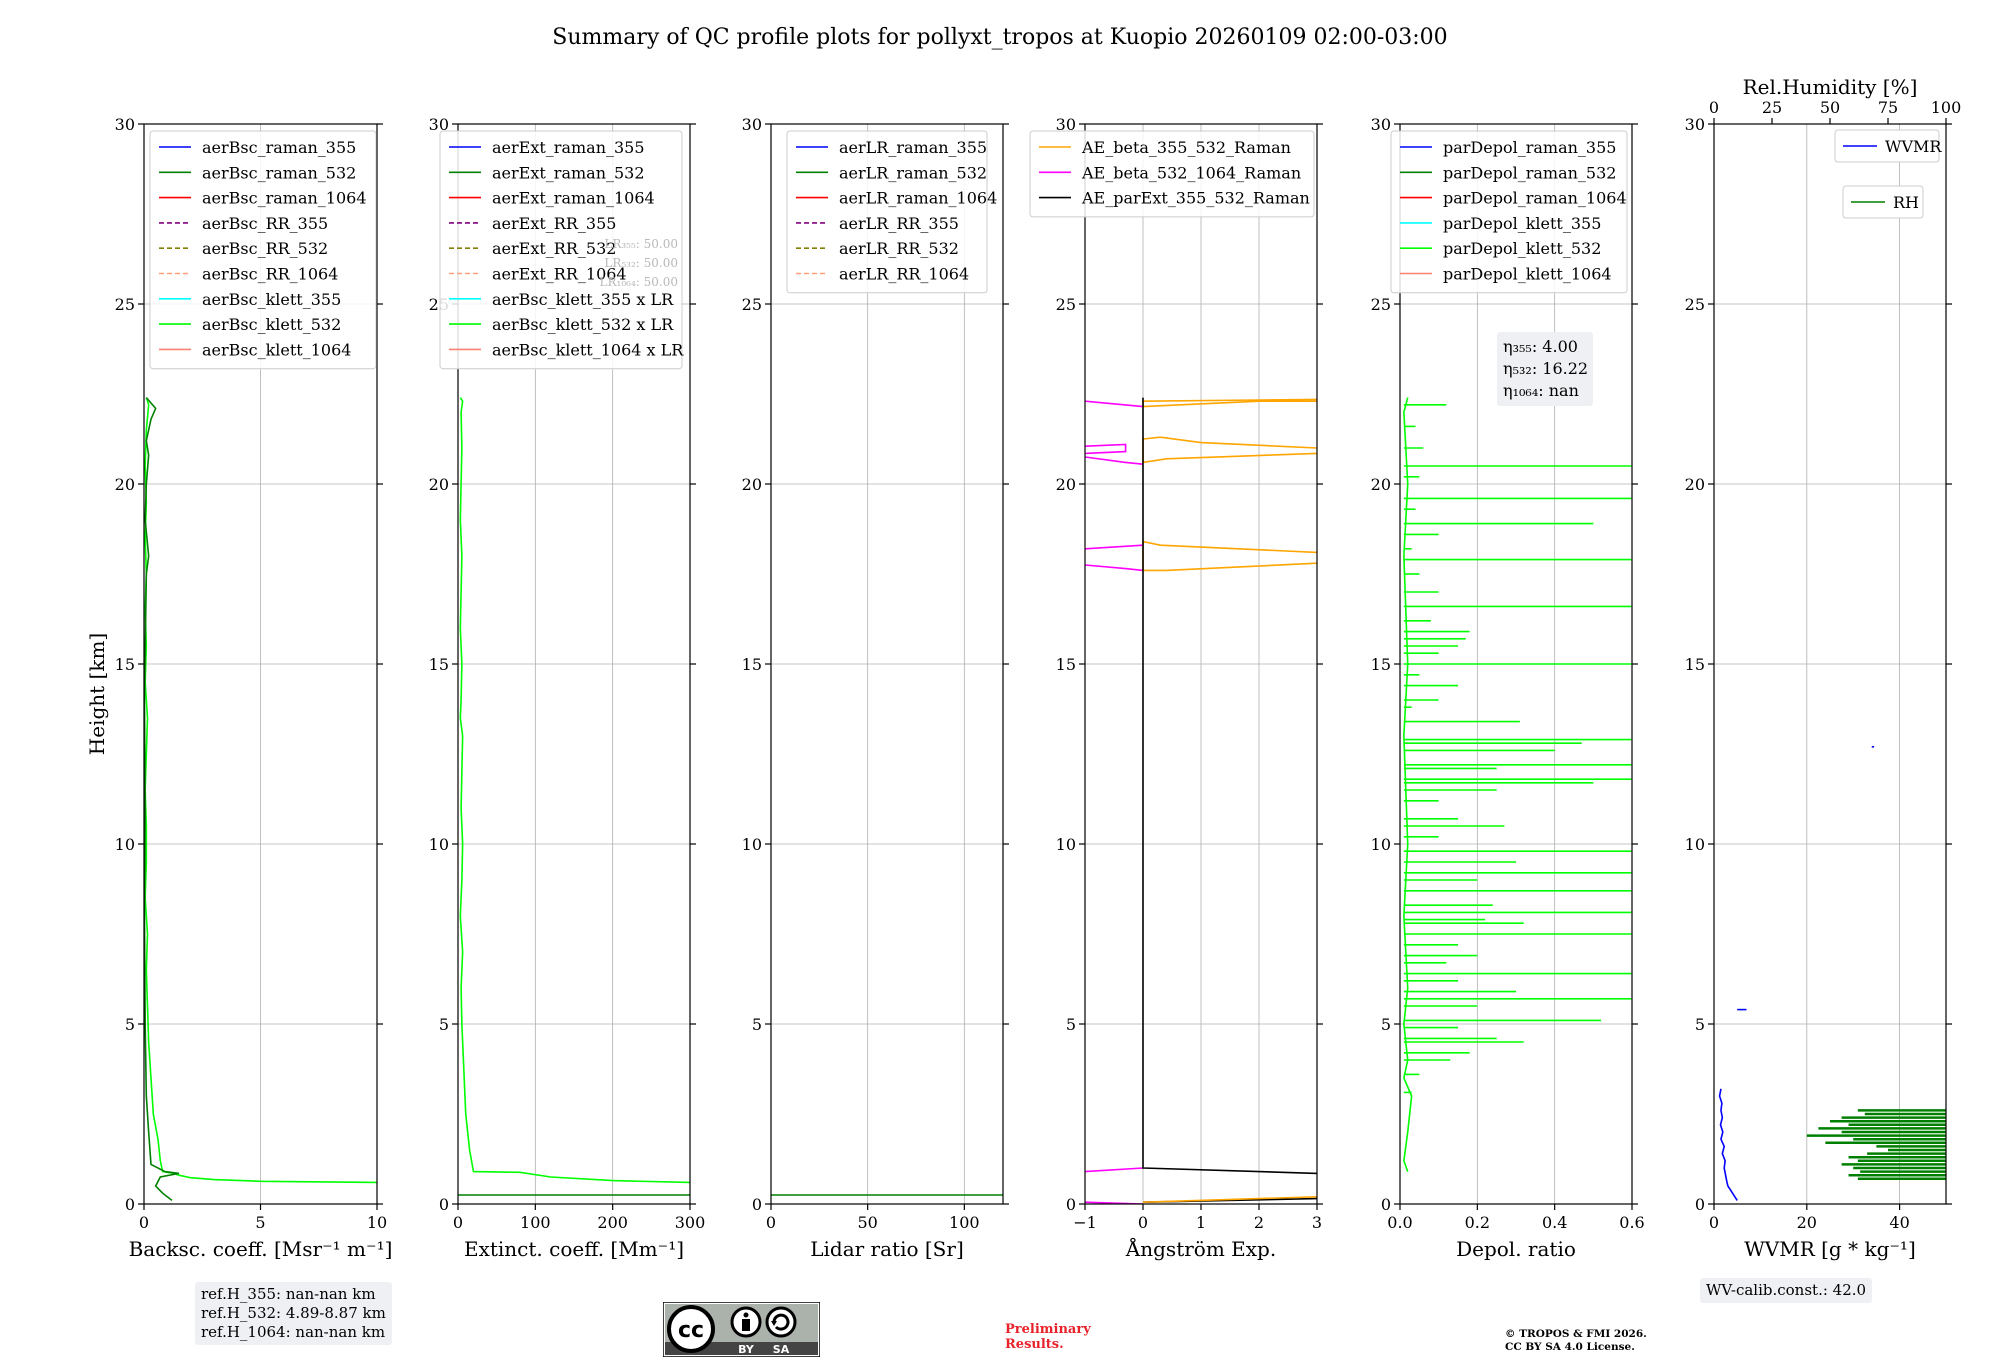 Image resolution: width=2000 pixels, height=1360 pixels. Describe the element at coordinates (1772, 107) in the screenshot. I see `x2tick-label: 25` at that location.